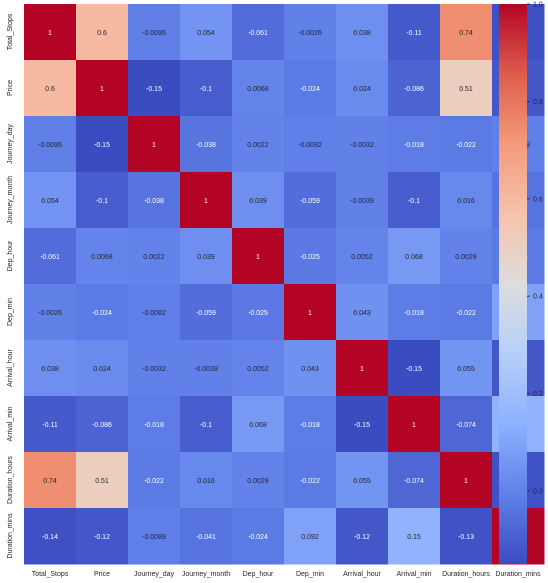 This screenshot has height=583, width=548. Describe the element at coordinates (102, 425) in the screenshot. I see `cell-value-label: -0.086` at that location.